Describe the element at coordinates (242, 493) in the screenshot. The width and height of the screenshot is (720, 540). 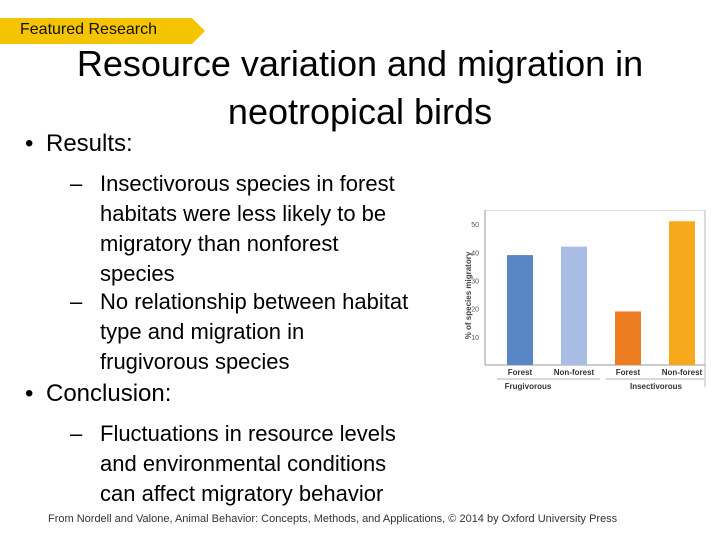
I see `text-line: can affect migratory behavior` at that location.